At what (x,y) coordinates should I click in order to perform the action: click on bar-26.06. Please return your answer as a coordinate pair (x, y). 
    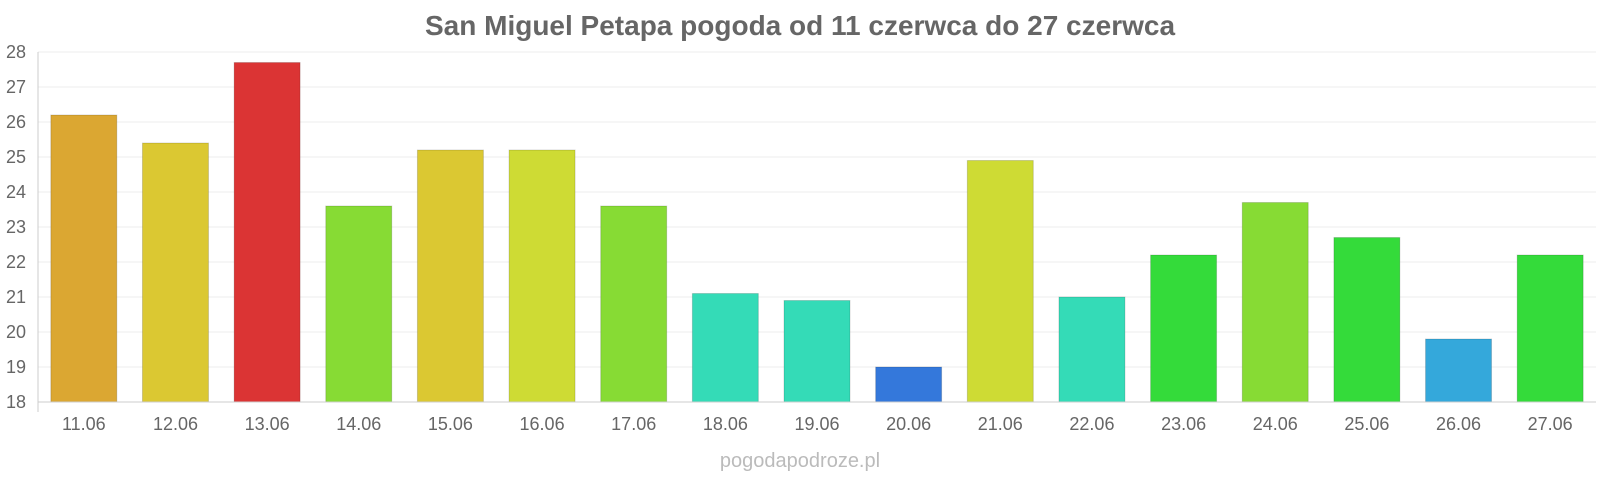
    Looking at the image, I should click on (1459, 370).